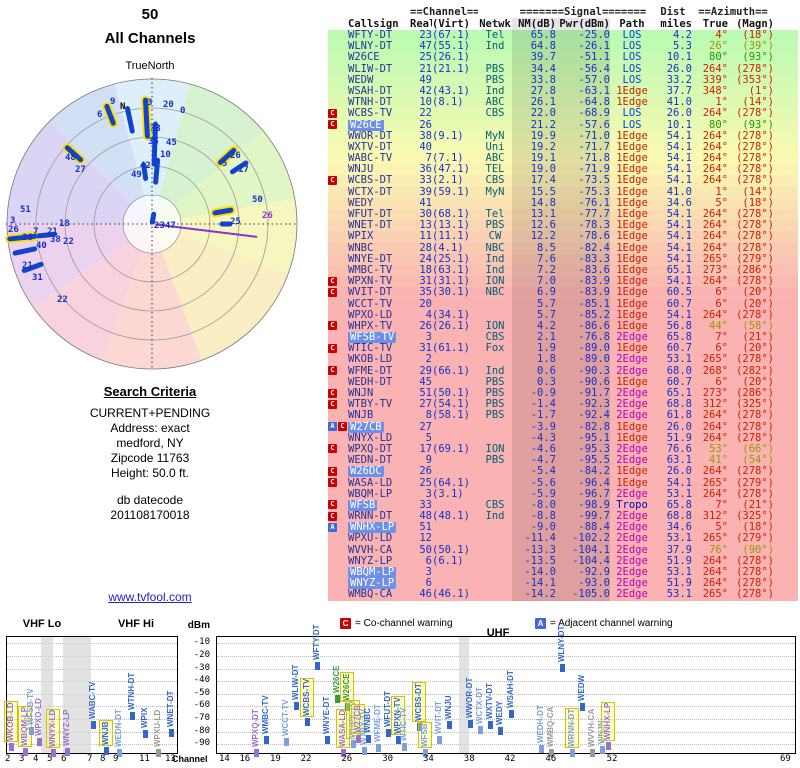 This screenshot has width=800, height=768. Describe the element at coordinates (679, 80) in the screenshot. I see `distance-miles: 33.2` at that location.